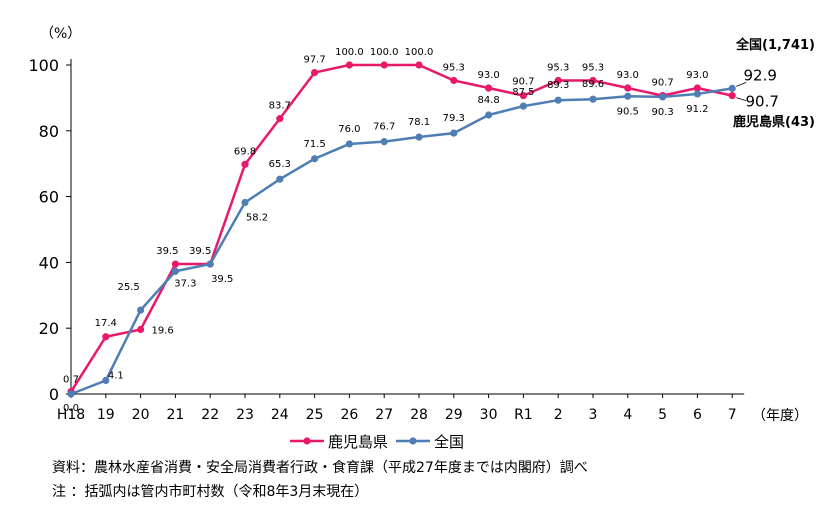 The height and width of the screenshot is (514, 821). Describe the element at coordinates (315, 415) in the screenshot. I see `x-tick-label: 25` at that location.